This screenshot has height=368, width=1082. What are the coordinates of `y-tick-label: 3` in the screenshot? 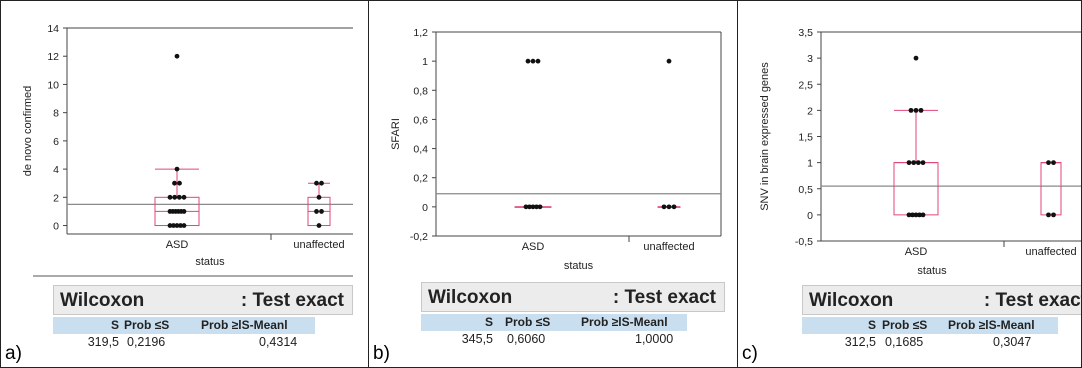 It's located at (810, 59).